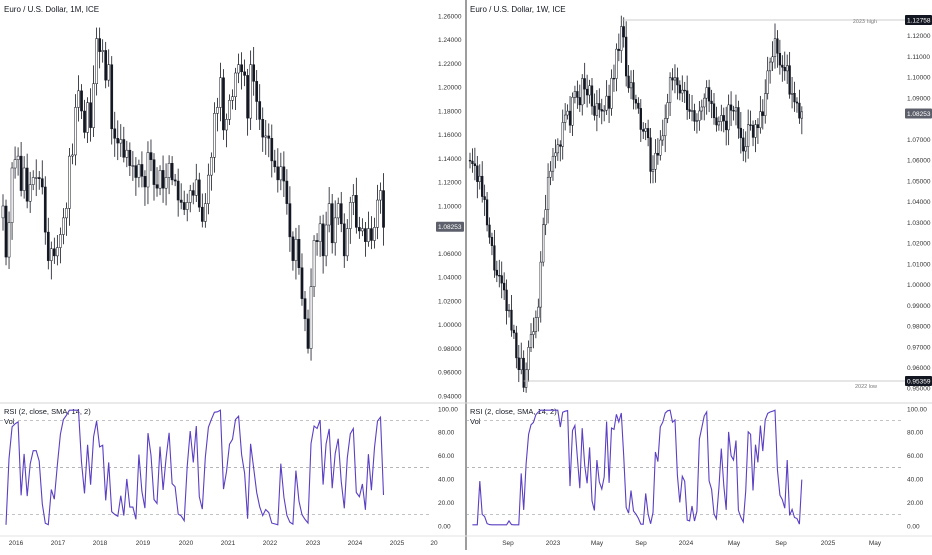 Image resolution: width=932 pixels, height=555 pixels. Describe the element at coordinates (919, 140) in the screenshot. I see `right-y-tick: 1.07000` at that location.